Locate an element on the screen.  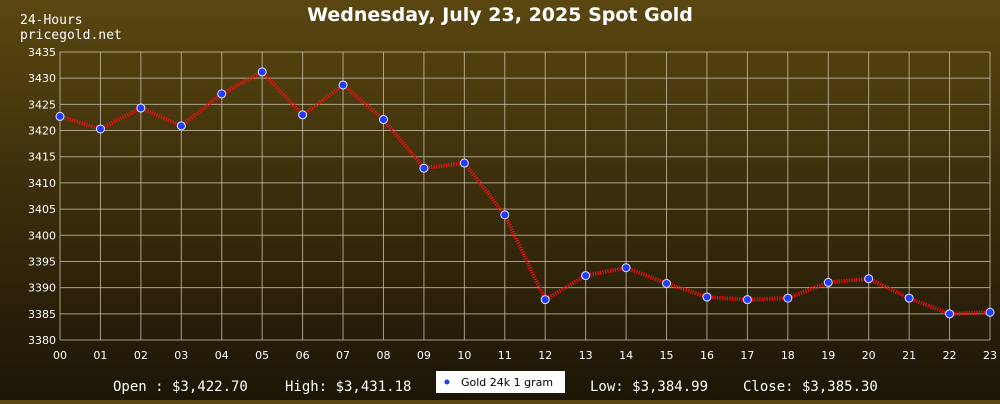
open-stat: Open : $3,422.70 is located at coordinates (180, 387).